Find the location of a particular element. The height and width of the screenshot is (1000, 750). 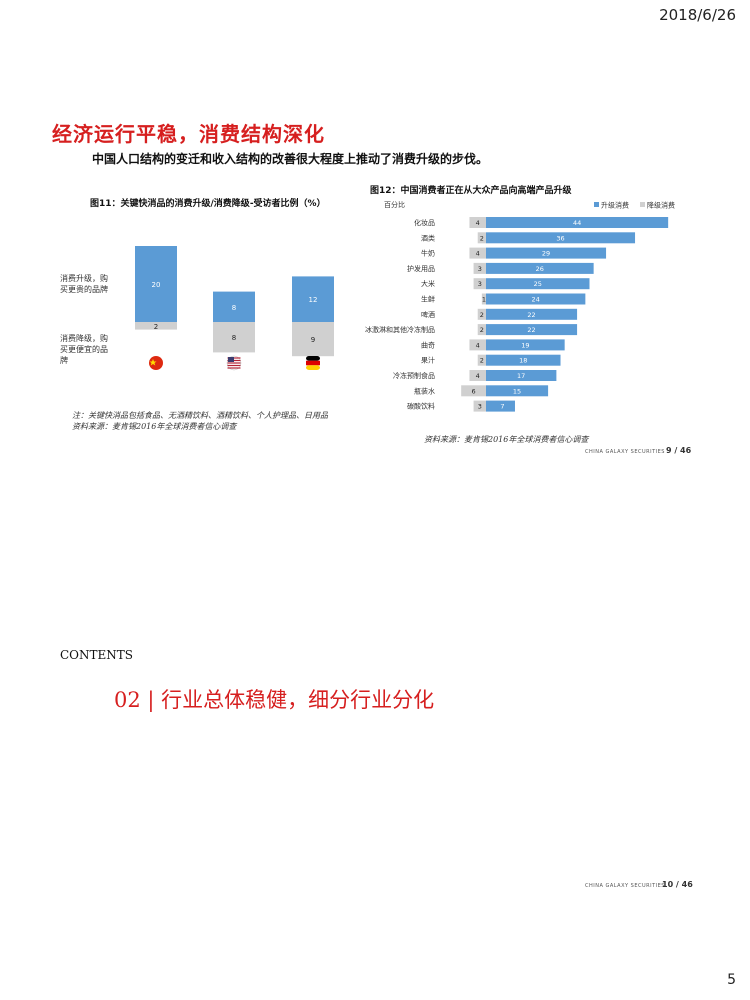

chart12-label-upgrade: 17 is located at coordinates (521, 376).